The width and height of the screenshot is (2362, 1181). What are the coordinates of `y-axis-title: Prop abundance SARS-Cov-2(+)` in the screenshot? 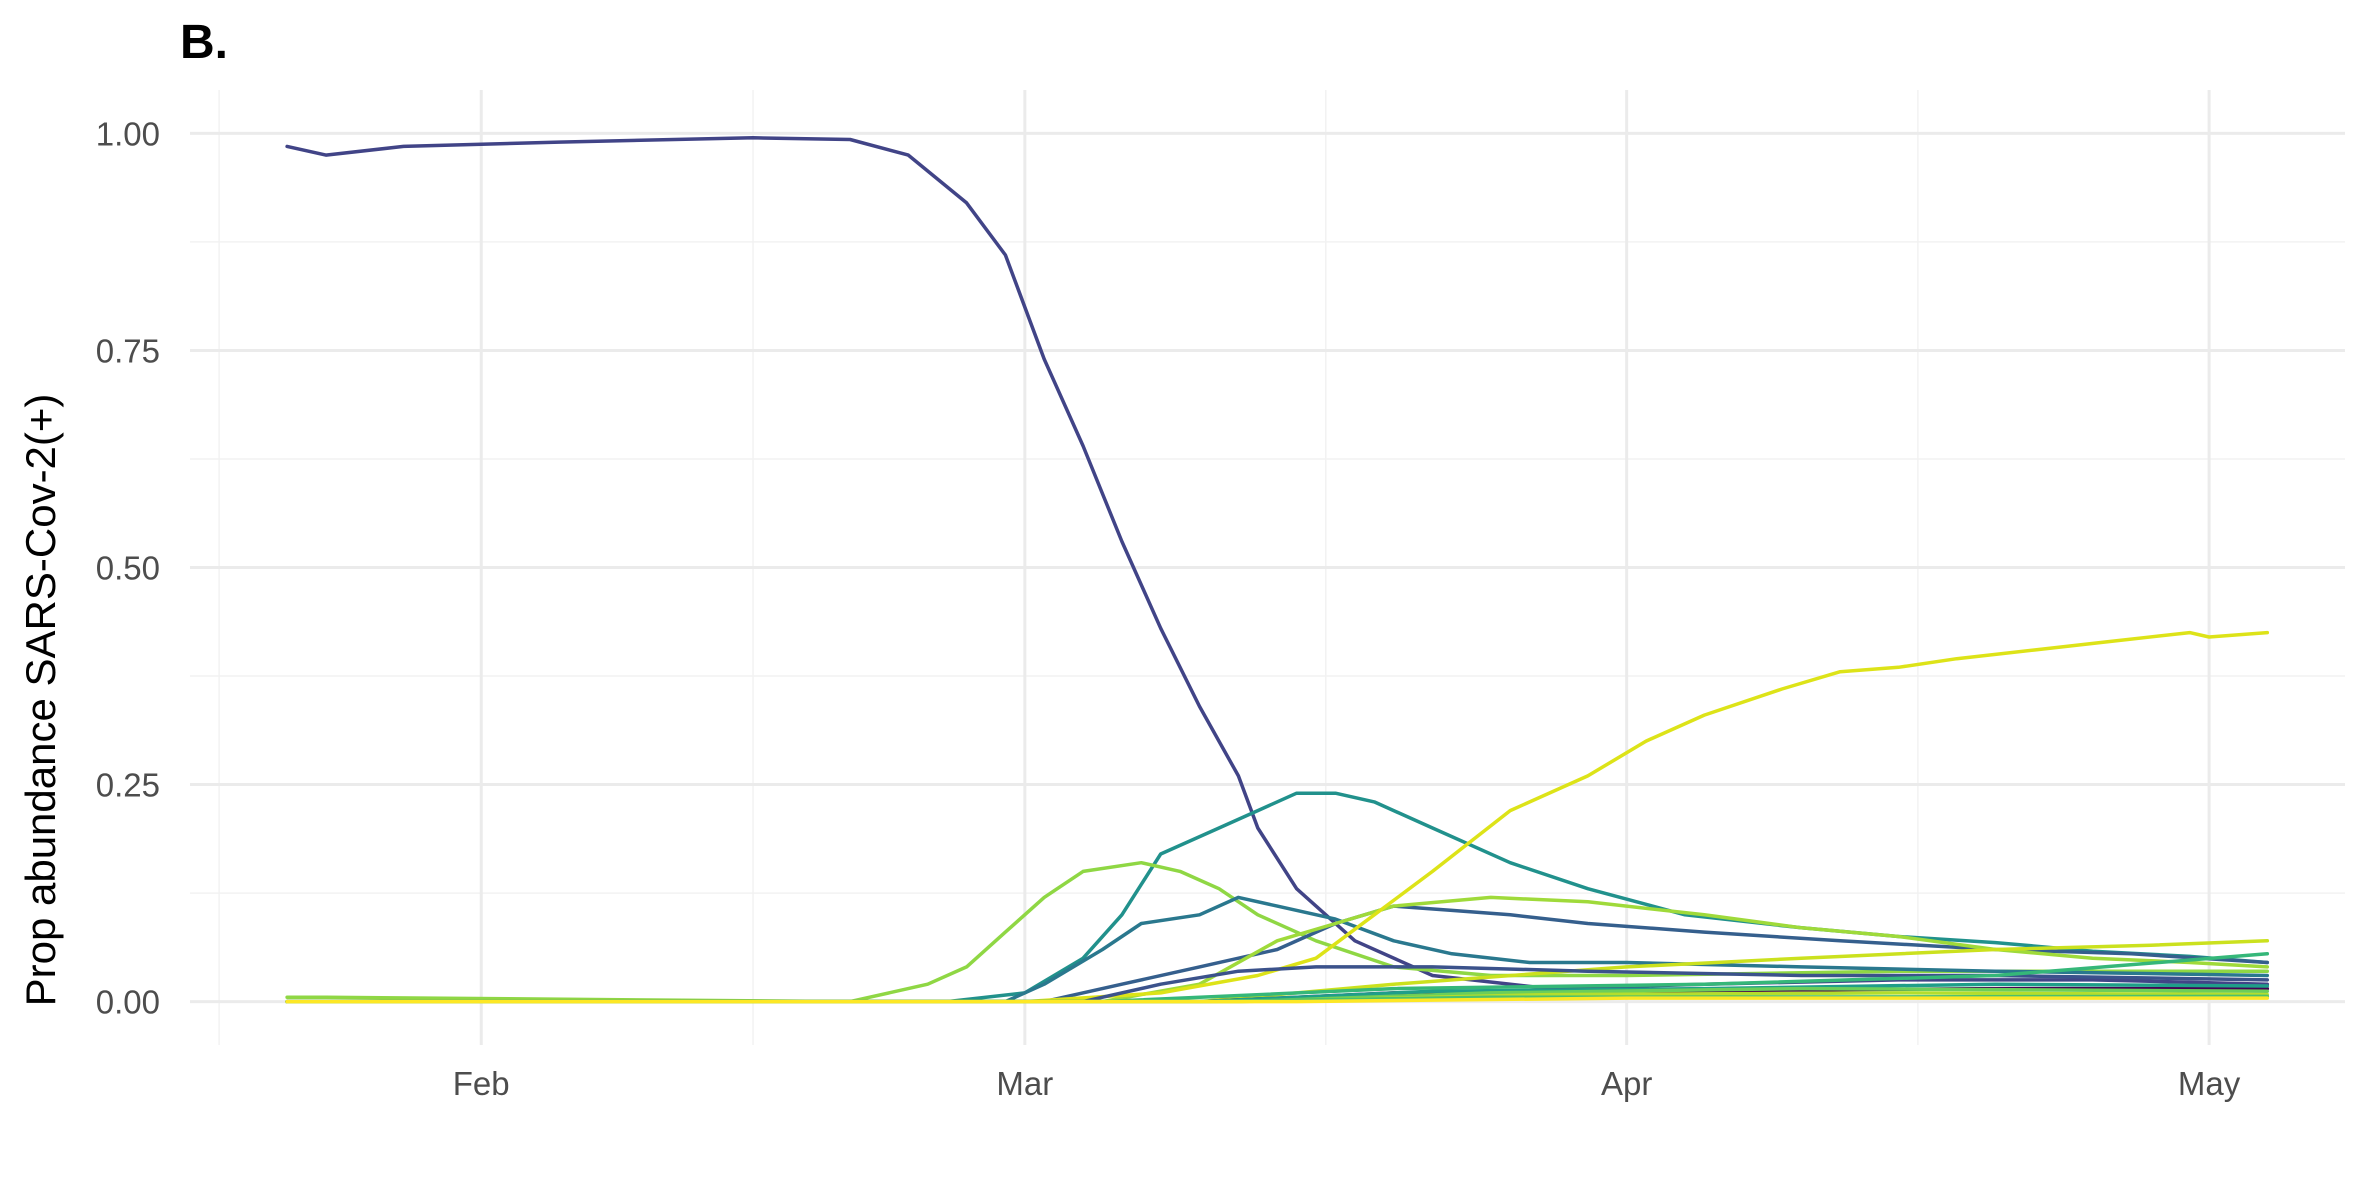 It's located at (40, 700).